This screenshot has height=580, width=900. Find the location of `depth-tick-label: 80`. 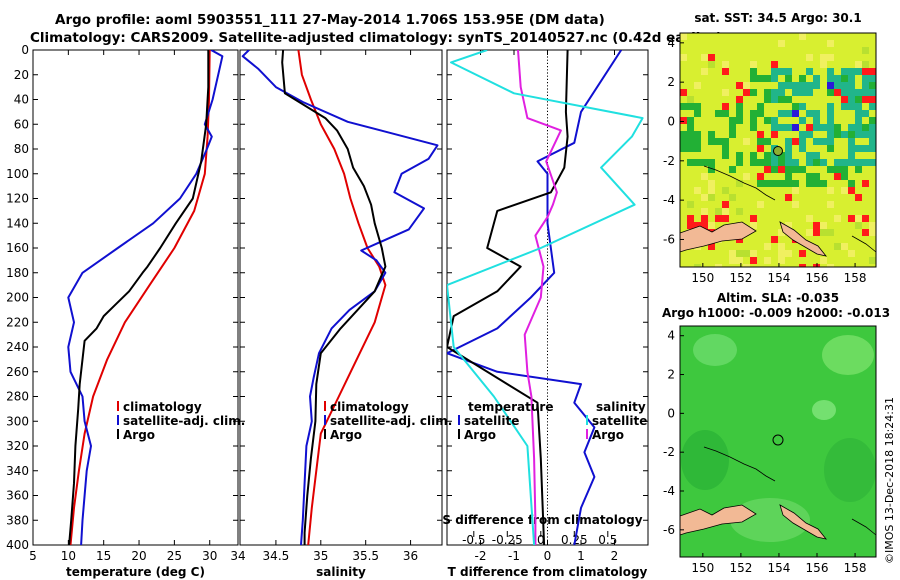

depth-tick-label: 80 is located at coordinates (21, 149).